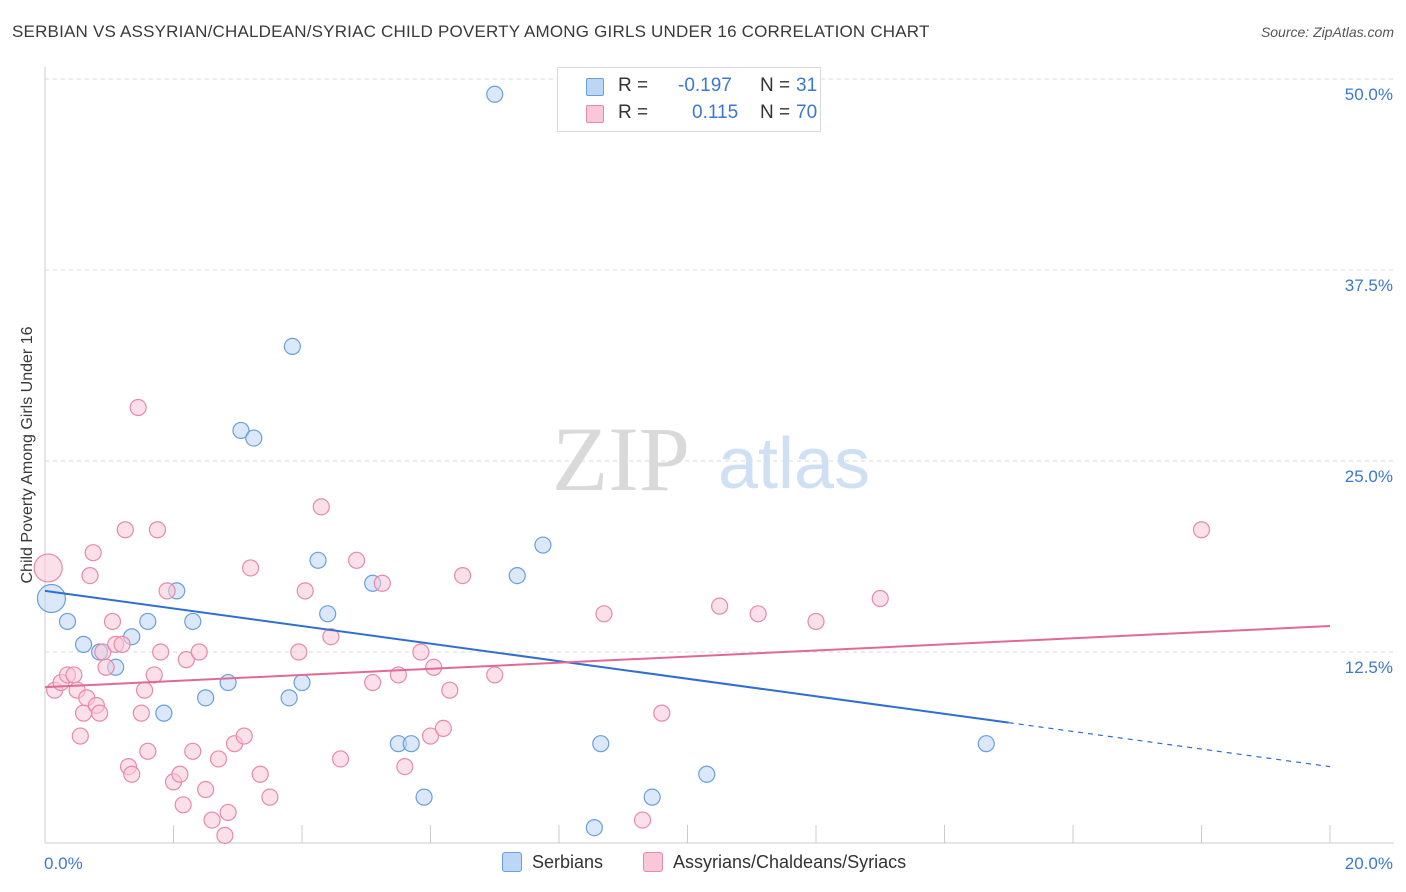 The height and width of the screenshot is (892, 1406). I want to click on x-tick-label-max: 20.0%, so click(1369, 863).